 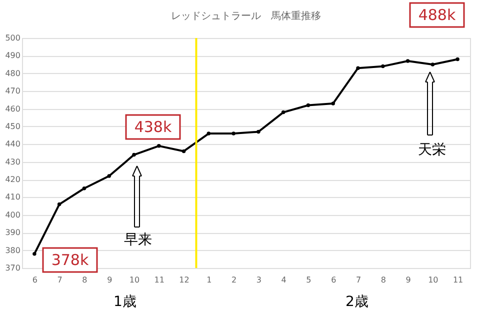 I want to click on text: 2歳, so click(x=357, y=302).